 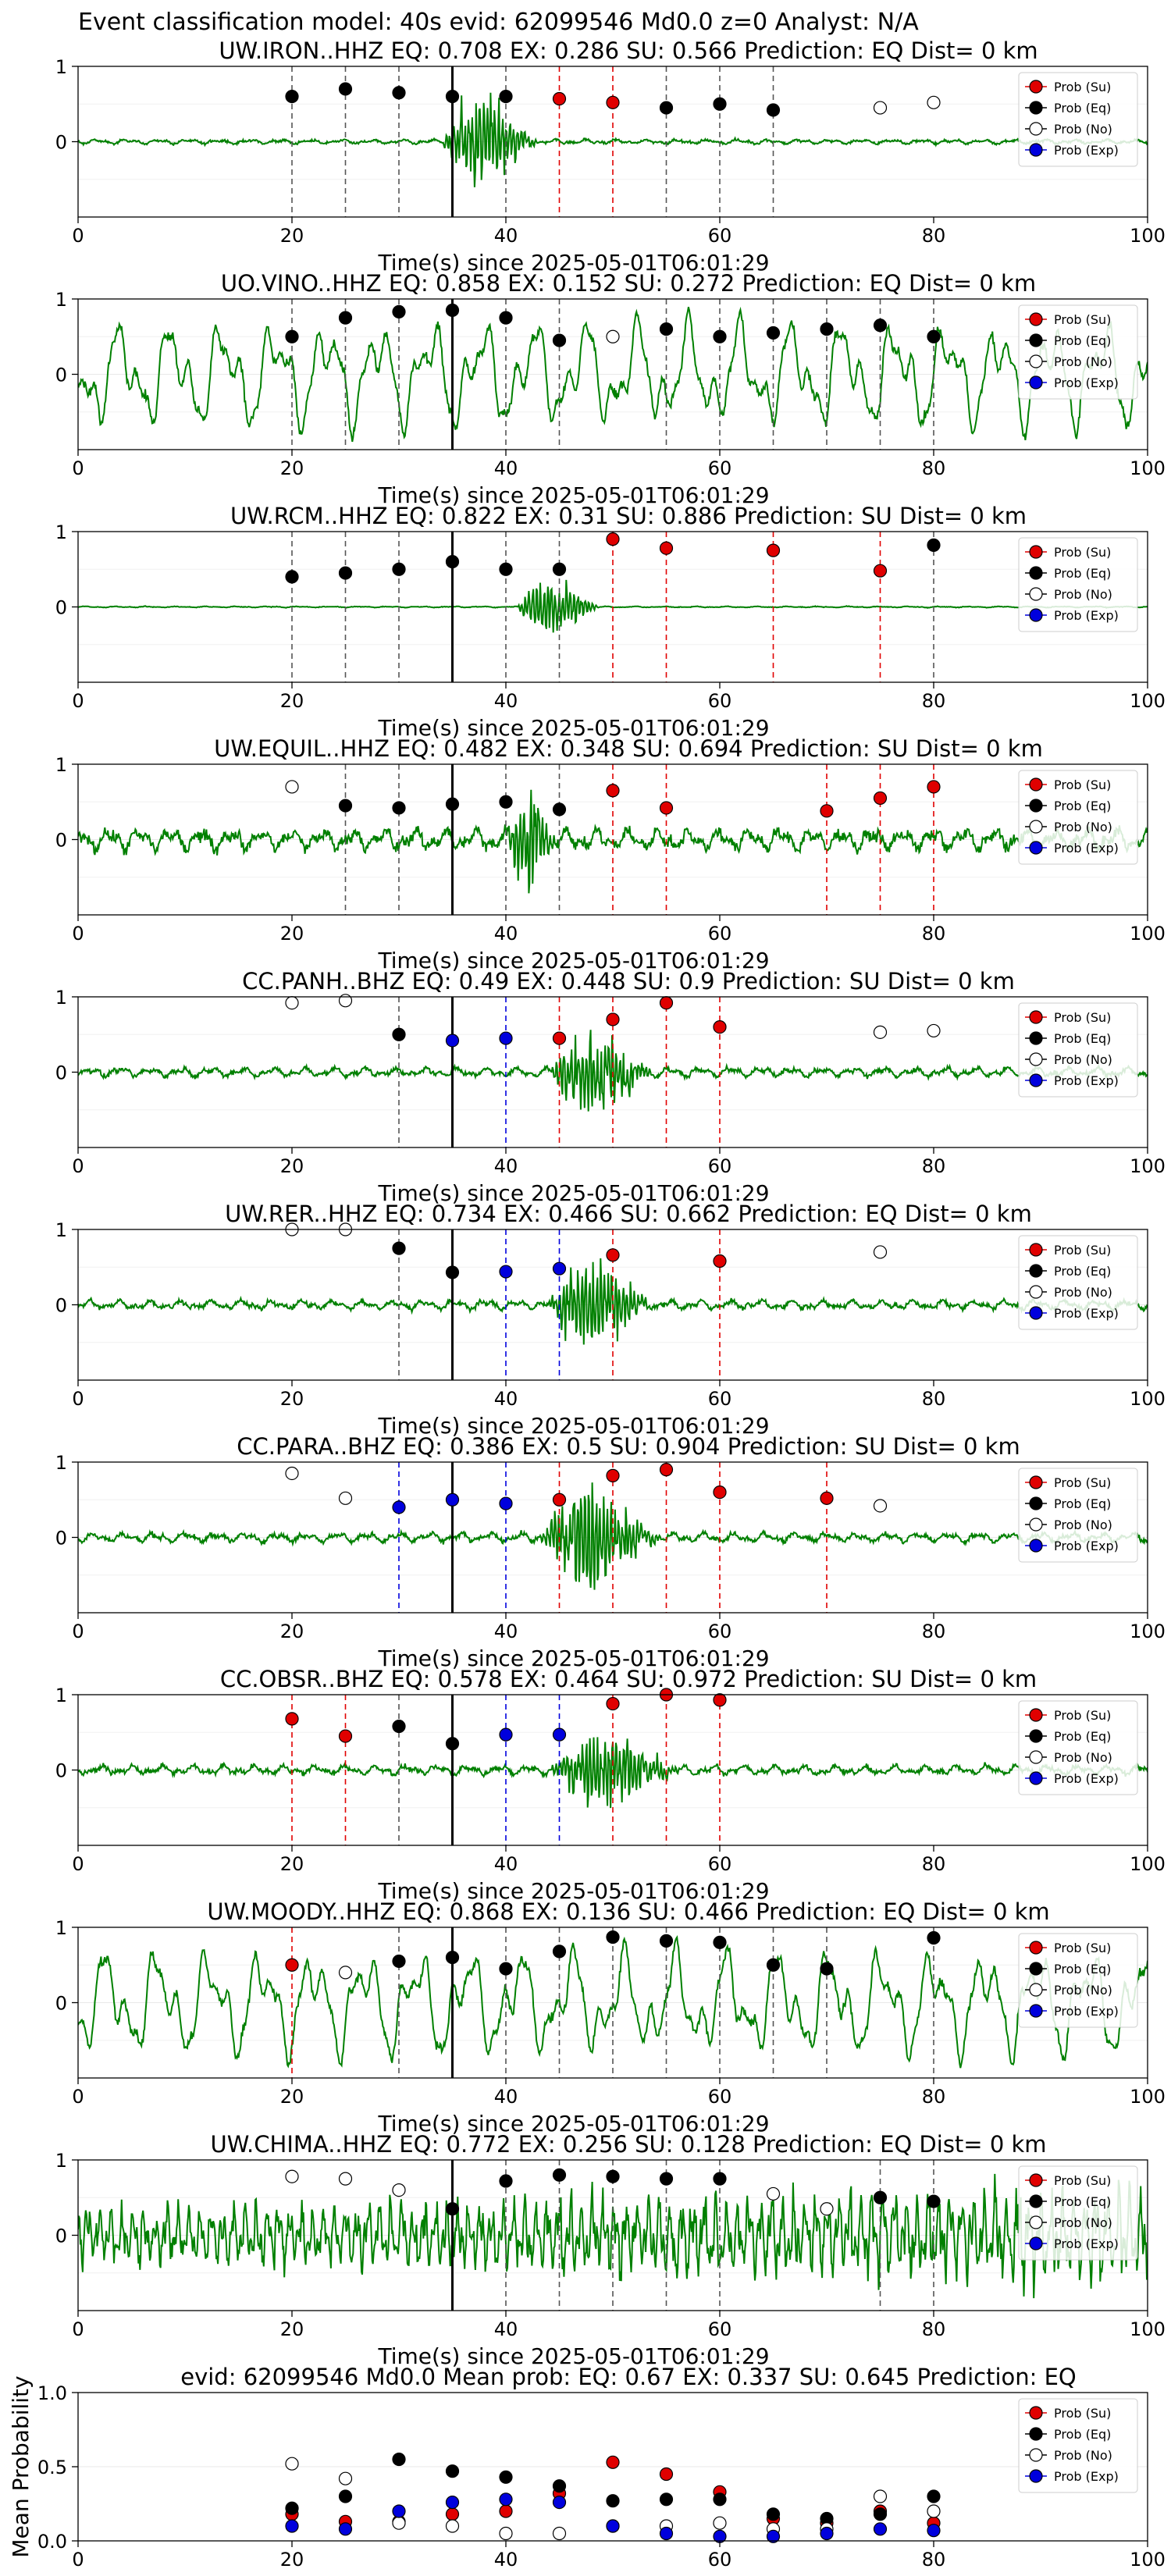 I want to click on prob-point-exp, so click(x=452, y=1041).